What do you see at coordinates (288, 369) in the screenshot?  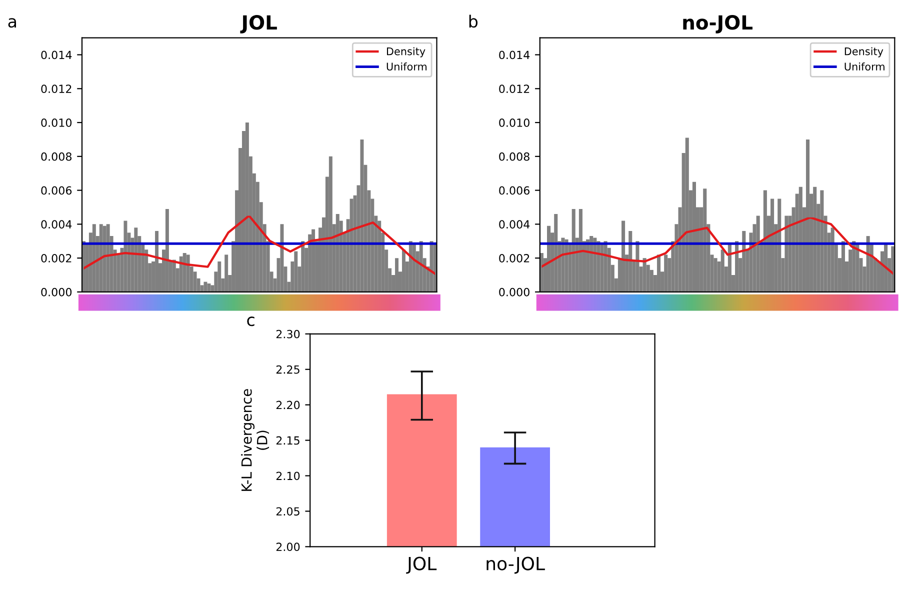 I see `y-tick-label: 2.25` at bounding box center [288, 369].